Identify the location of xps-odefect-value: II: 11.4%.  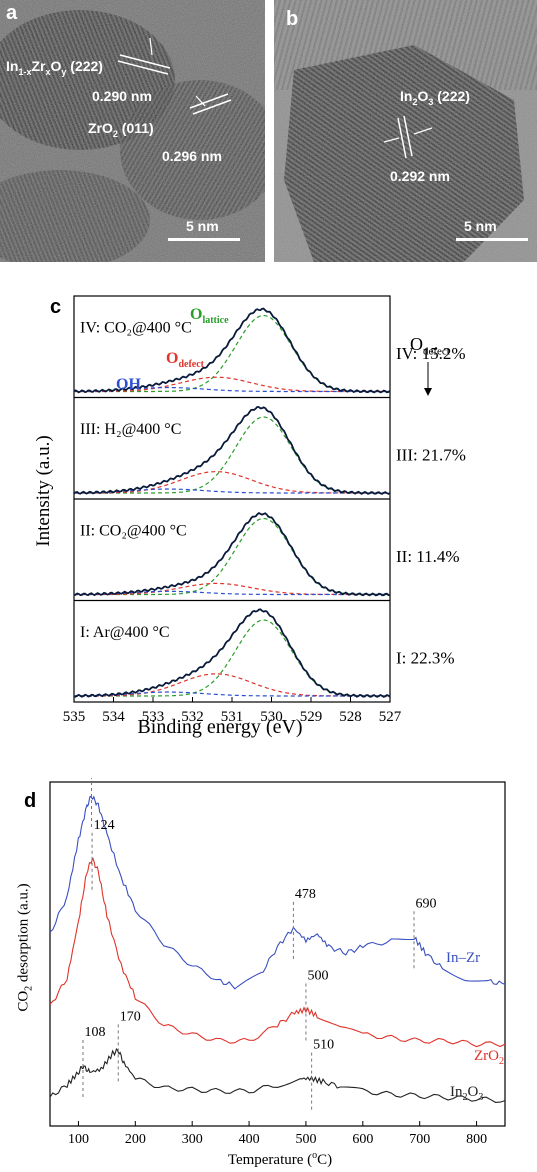
(428, 556).